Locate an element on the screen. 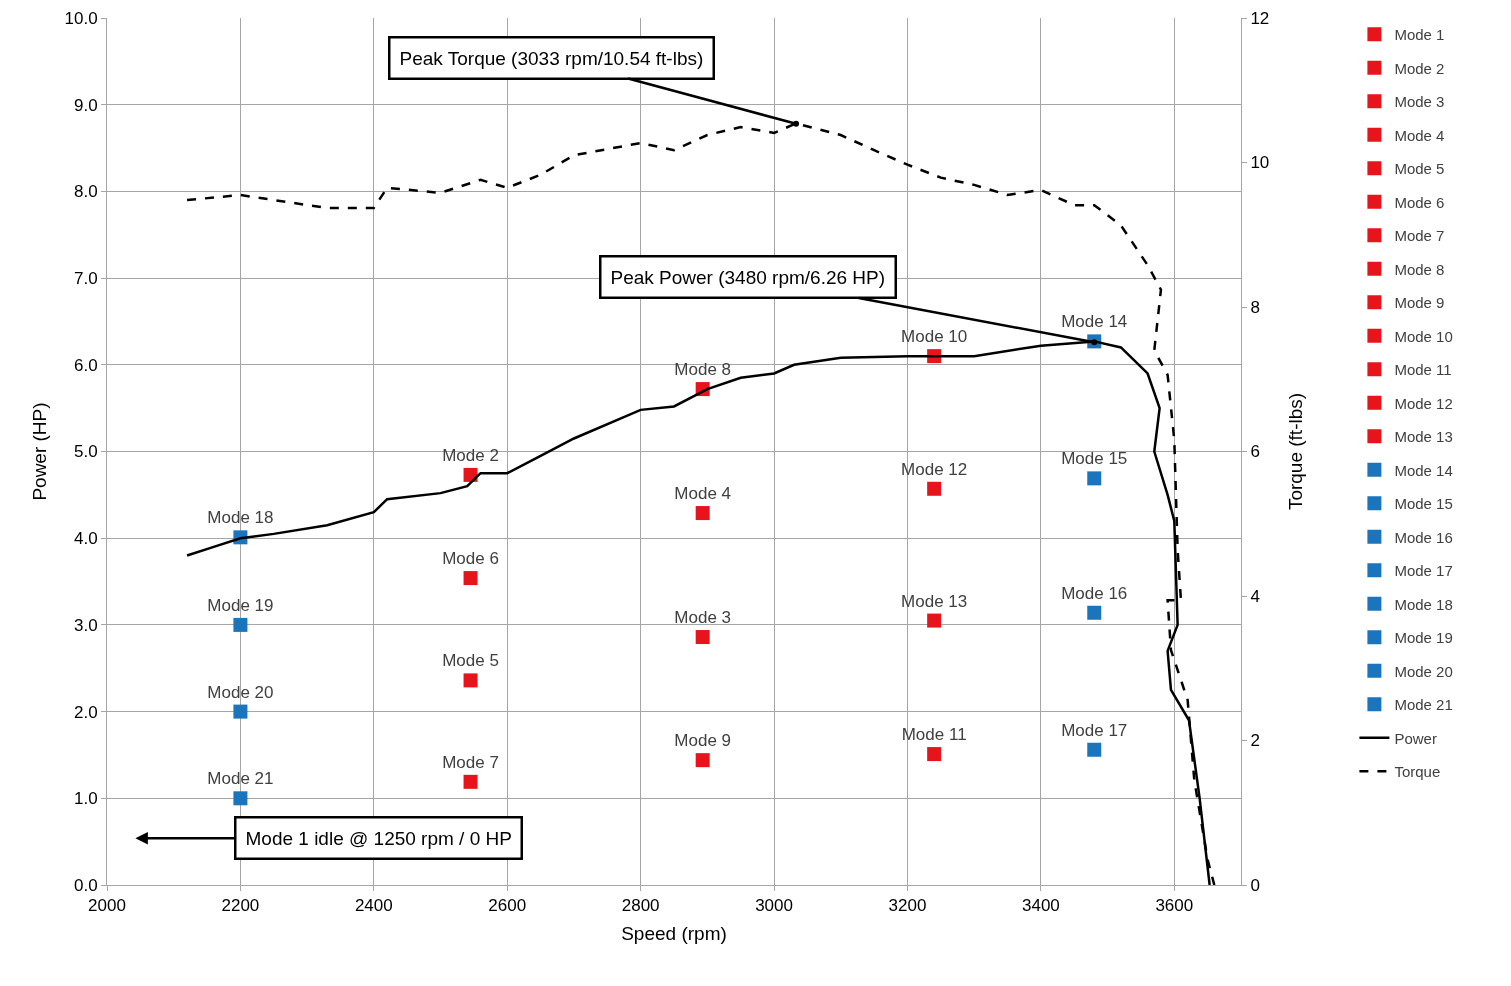 Image resolution: width=1511 pixels, height=986 pixels. legend-label: Mode 17 is located at coordinates (1423, 571).